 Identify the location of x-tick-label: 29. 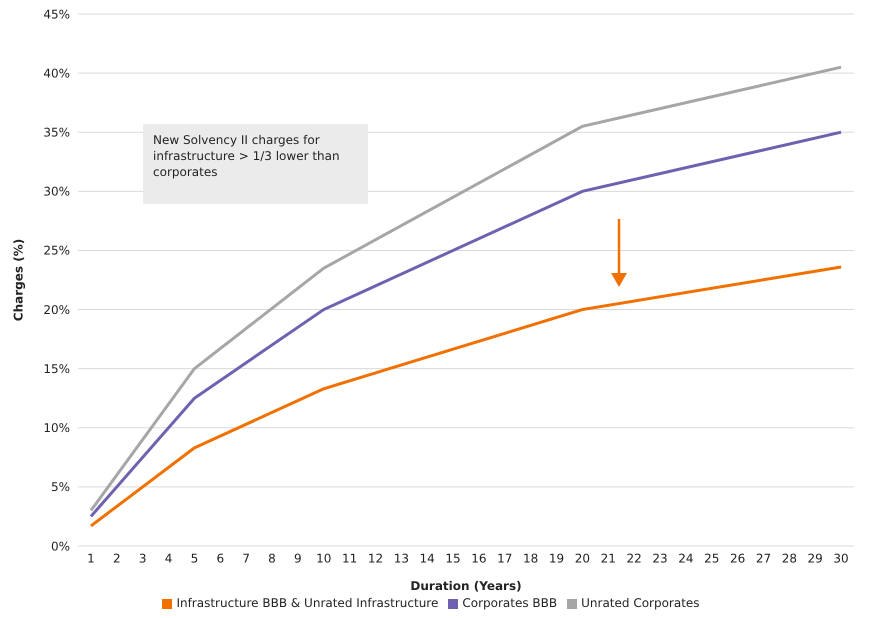
(815, 559).